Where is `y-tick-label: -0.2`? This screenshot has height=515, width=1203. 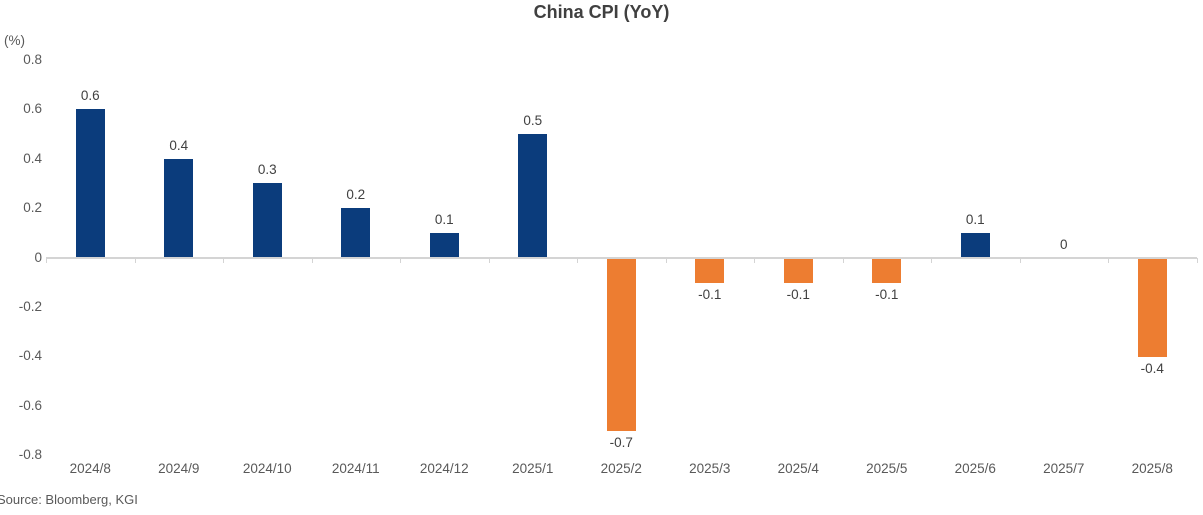
y-tick-label: -0.2 is located at coordinates (30, 306).